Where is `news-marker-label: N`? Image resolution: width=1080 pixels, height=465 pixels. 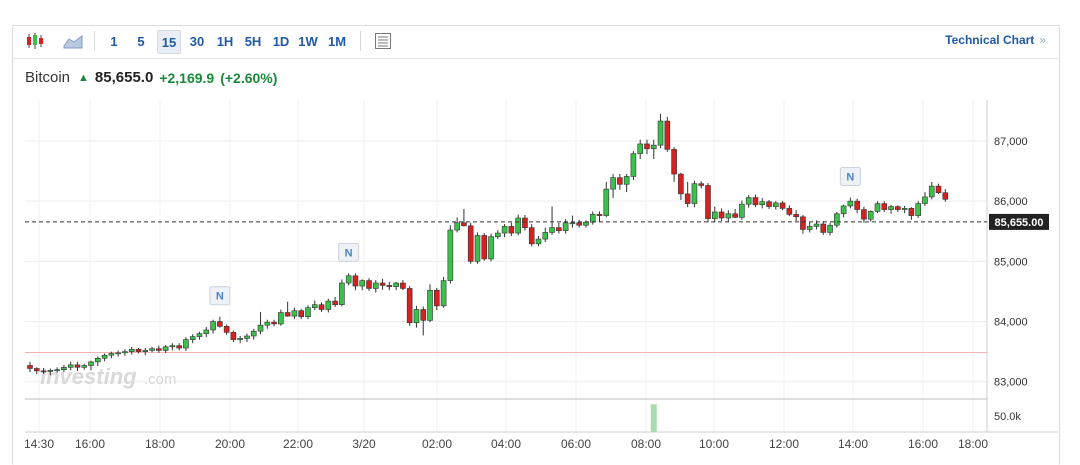
news-marker-label: N is located at coordinates (220, 297).